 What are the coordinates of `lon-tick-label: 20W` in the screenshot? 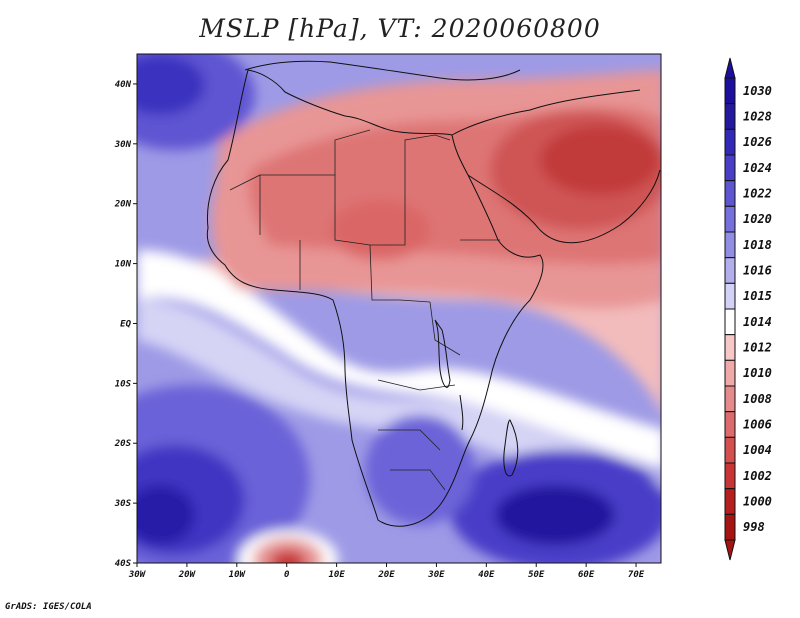 It's located at (187, 575).